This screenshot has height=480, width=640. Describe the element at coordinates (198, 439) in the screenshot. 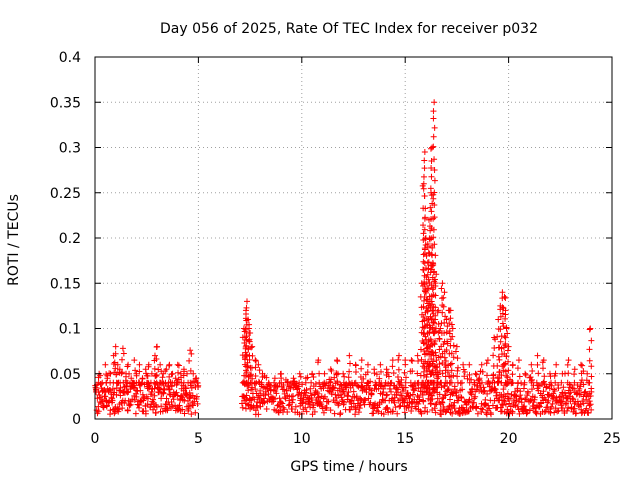

I see `x-tick-label: 5` at that location.